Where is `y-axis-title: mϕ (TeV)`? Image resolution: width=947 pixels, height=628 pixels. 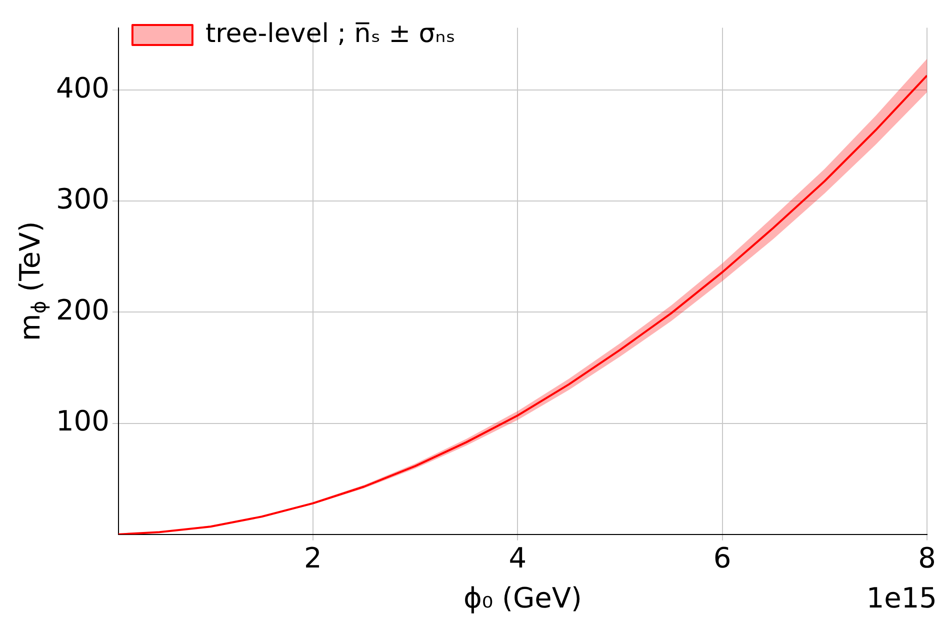 y-axis-title: mϕ (TeV) is located at coordinates (31, 281).